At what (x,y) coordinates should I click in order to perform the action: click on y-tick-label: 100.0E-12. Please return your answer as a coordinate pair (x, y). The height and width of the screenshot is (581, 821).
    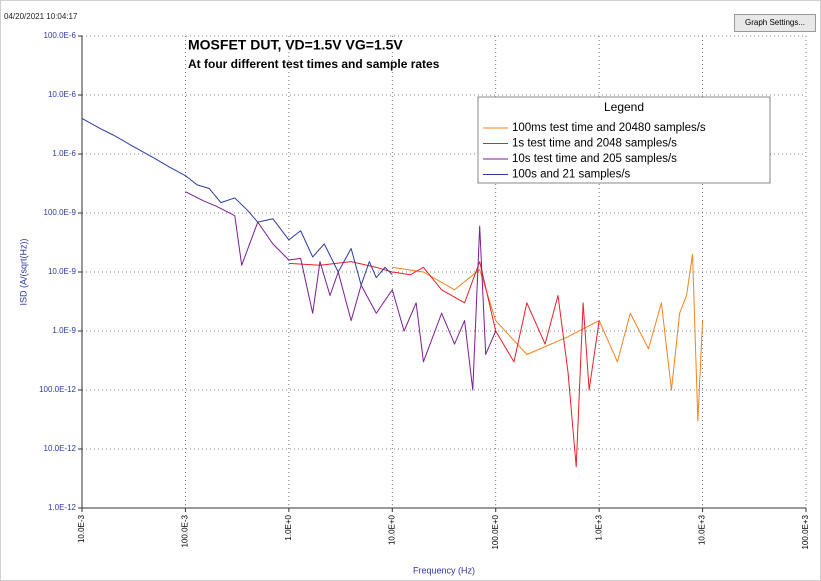
    Looking at the image, I should click on (57, 389).